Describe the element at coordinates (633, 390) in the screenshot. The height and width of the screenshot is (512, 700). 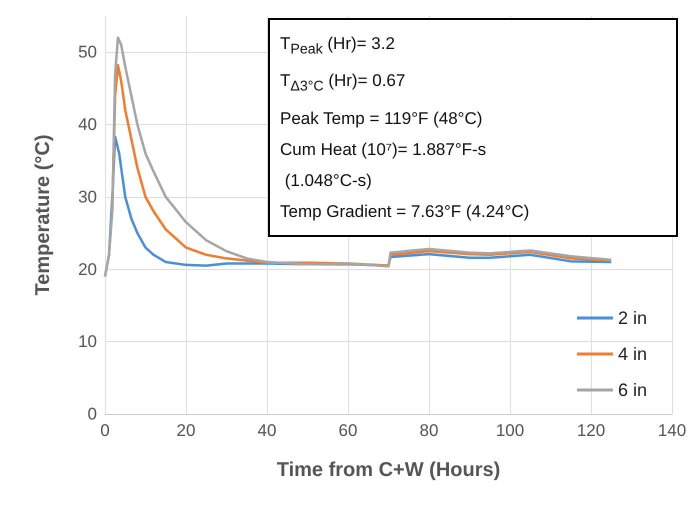
I see `legend-label: 6 in` at that location.